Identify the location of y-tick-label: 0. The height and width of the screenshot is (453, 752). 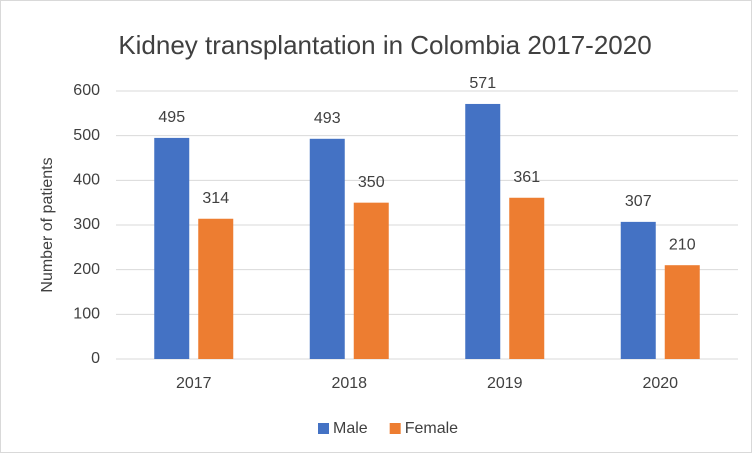
(95, 358).